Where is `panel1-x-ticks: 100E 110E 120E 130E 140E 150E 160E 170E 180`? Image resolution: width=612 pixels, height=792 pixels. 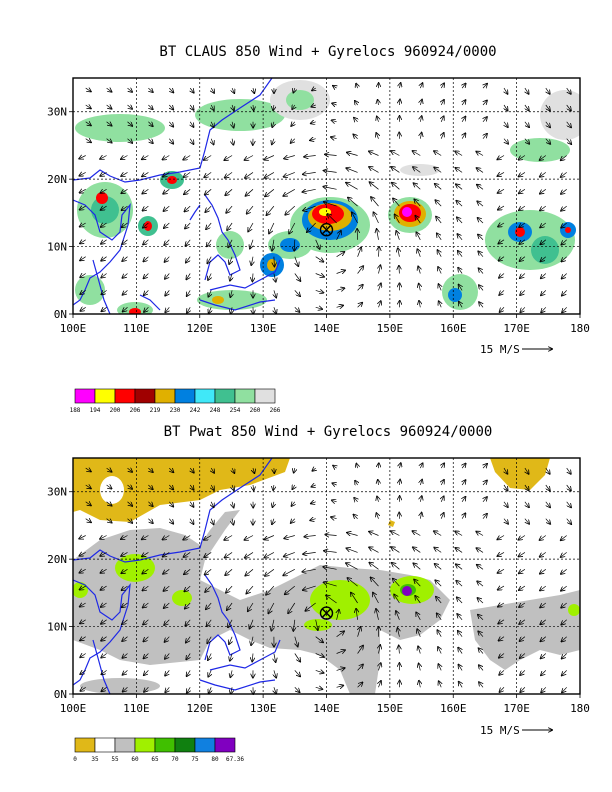 panel1-x-ticks: 100E 110E 120E 130E 140E 150E 160E 170E 180 is located at coordinates (325, 324).